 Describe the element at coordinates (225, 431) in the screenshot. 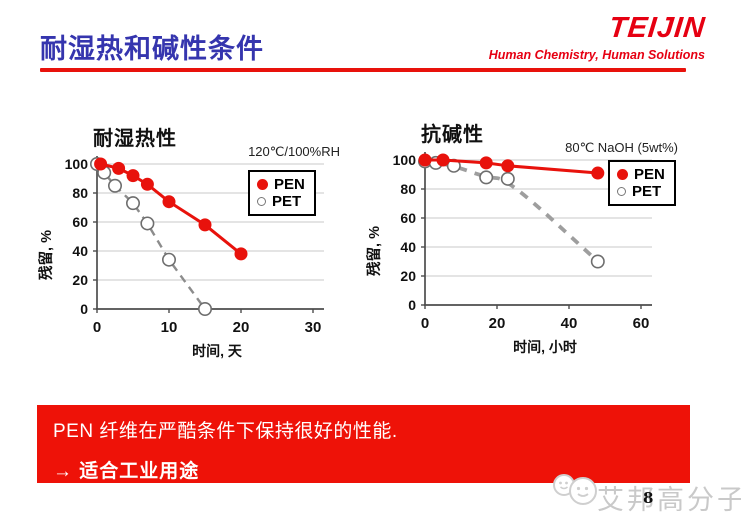

I see `banner-line1: PEN 纤维在严酷条件下保持很好的性能.` at that location.